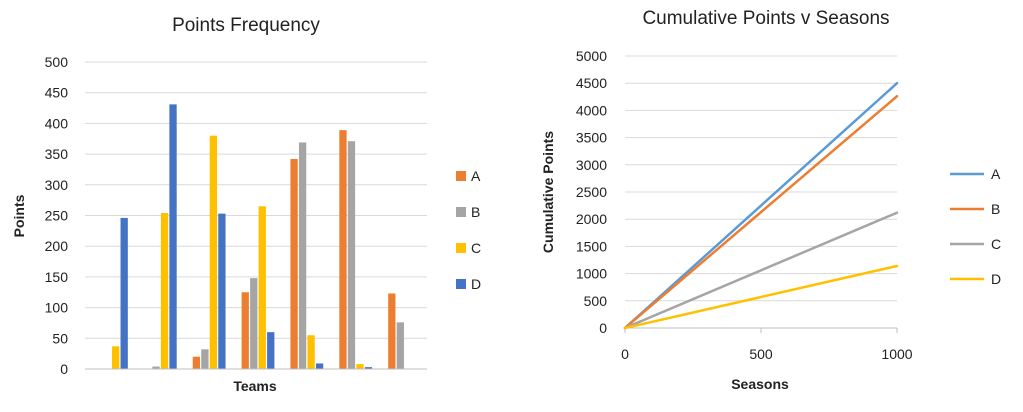 Image resolution: width=1023 pixels, height=412 pixels. I want to click on chart1-y-tick-label: 350, so click(57, 154).